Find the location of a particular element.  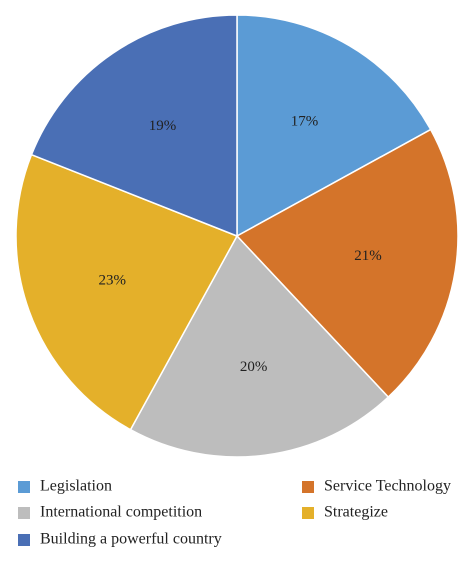

legend-swatch-strategize is located at coordinates (308, 513).